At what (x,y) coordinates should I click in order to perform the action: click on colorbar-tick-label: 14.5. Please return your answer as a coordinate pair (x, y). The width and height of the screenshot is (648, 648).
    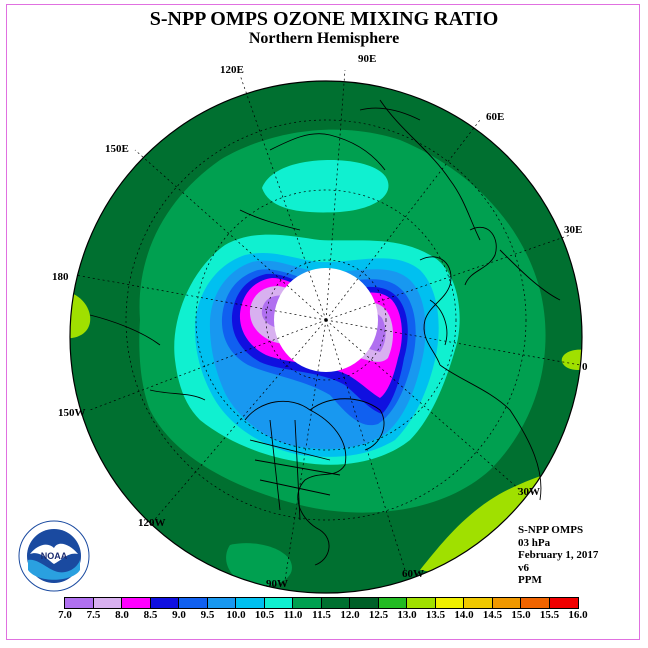
    Looking at the image, I should click on (492, 615).